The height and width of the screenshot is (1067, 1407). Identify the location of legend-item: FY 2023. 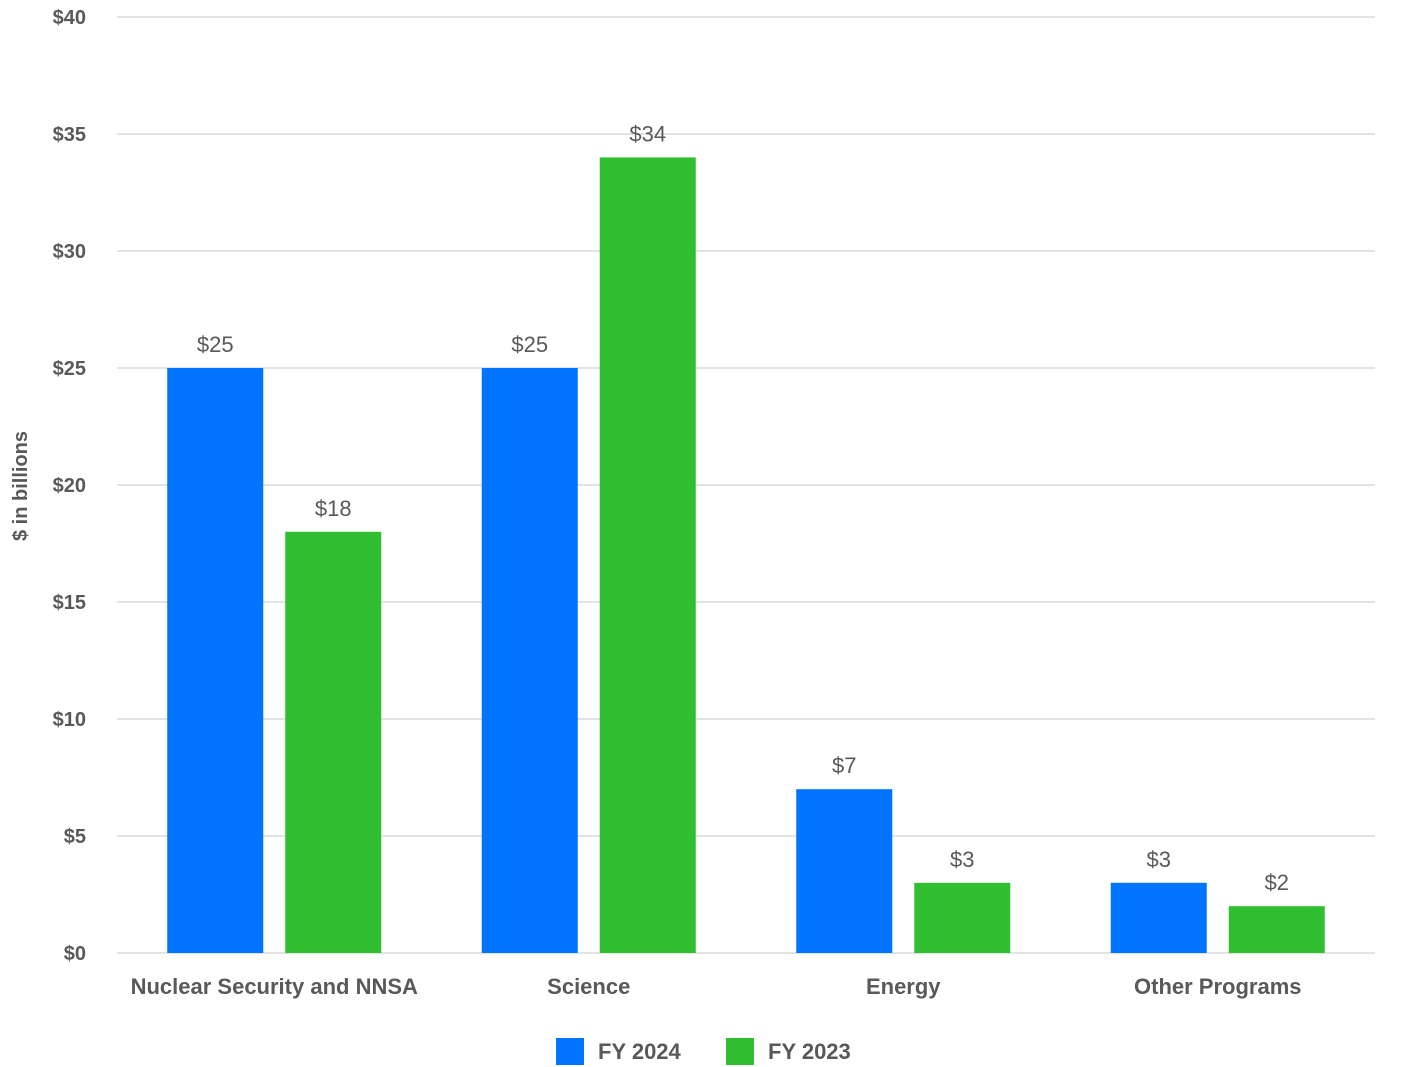
(788, 1051).